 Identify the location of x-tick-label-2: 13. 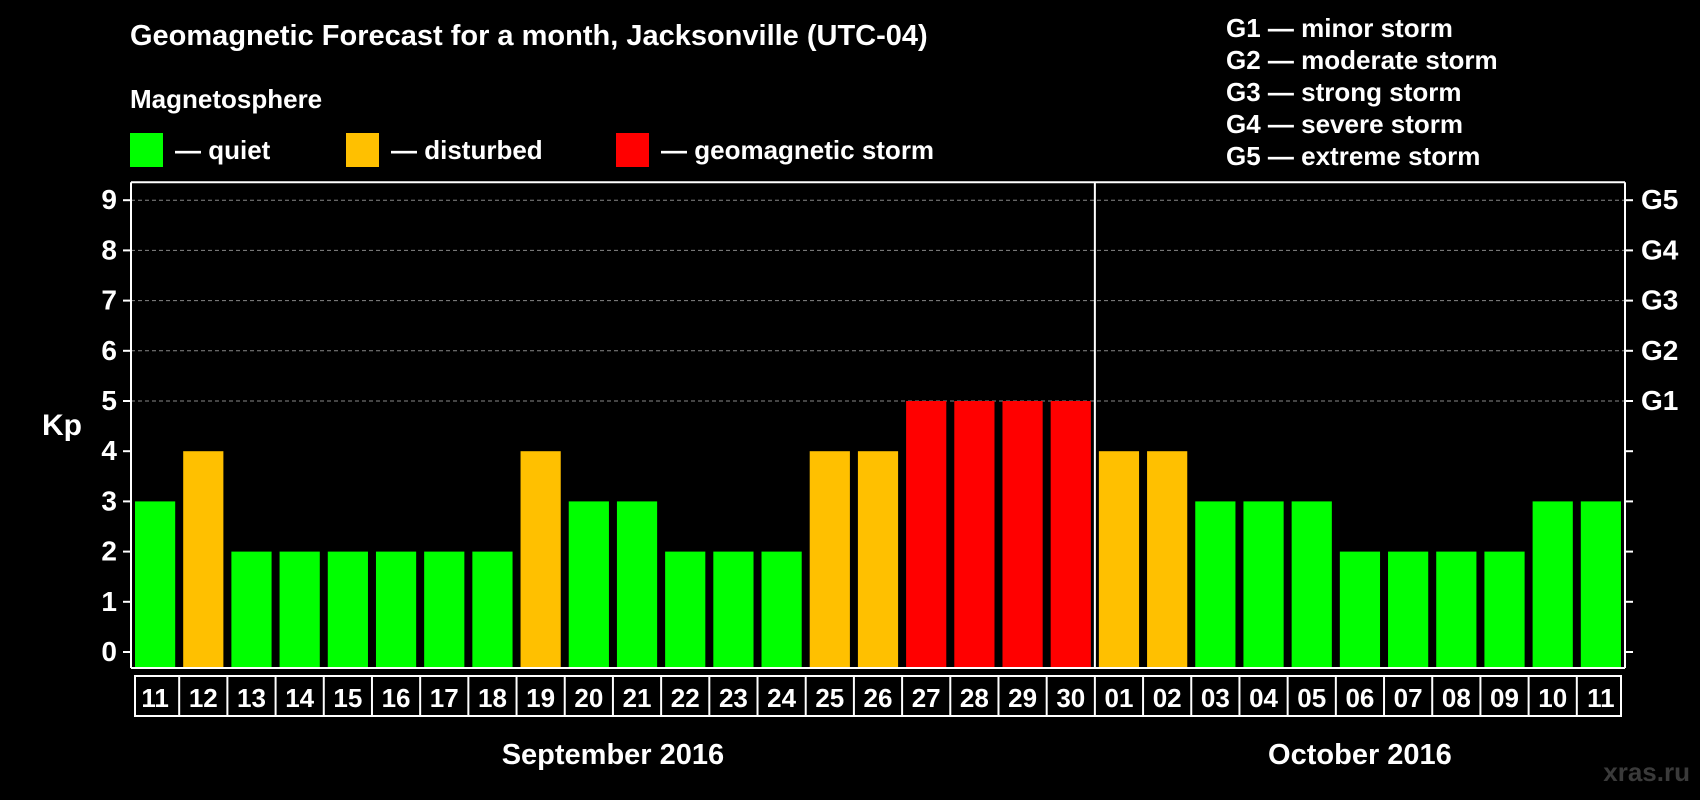
(251, 698).